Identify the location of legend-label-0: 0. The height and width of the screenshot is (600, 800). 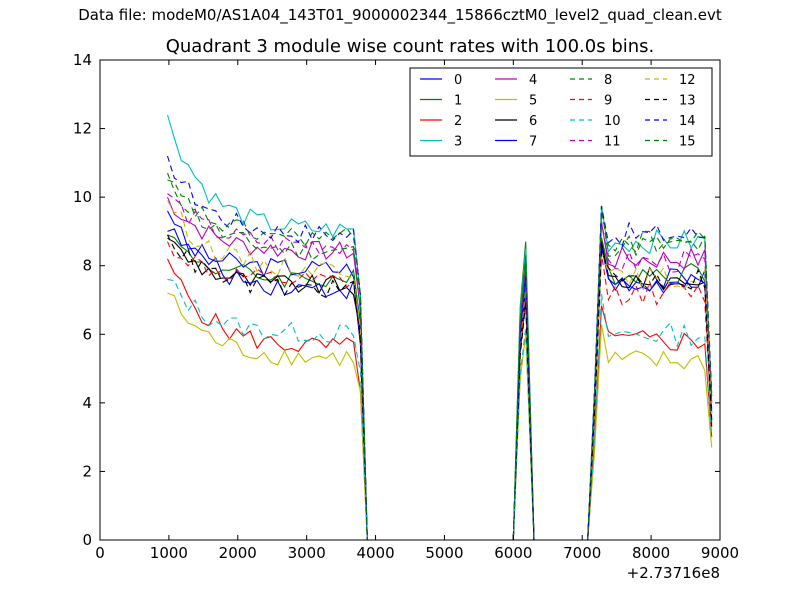
(458, 80).